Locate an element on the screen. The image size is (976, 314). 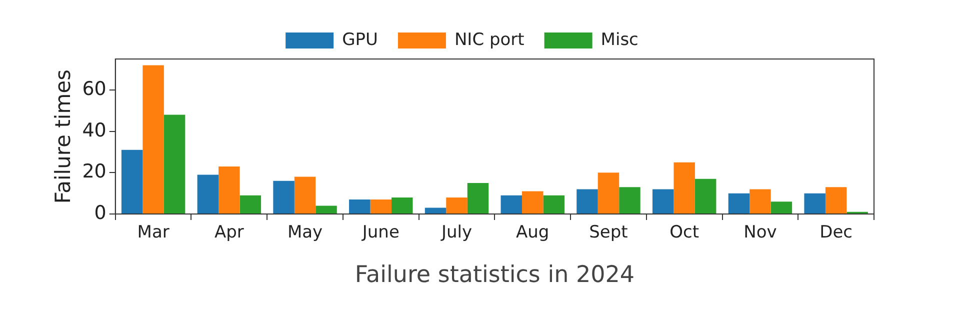
y-tick-label: 0 is located at coordinates (100, 213).